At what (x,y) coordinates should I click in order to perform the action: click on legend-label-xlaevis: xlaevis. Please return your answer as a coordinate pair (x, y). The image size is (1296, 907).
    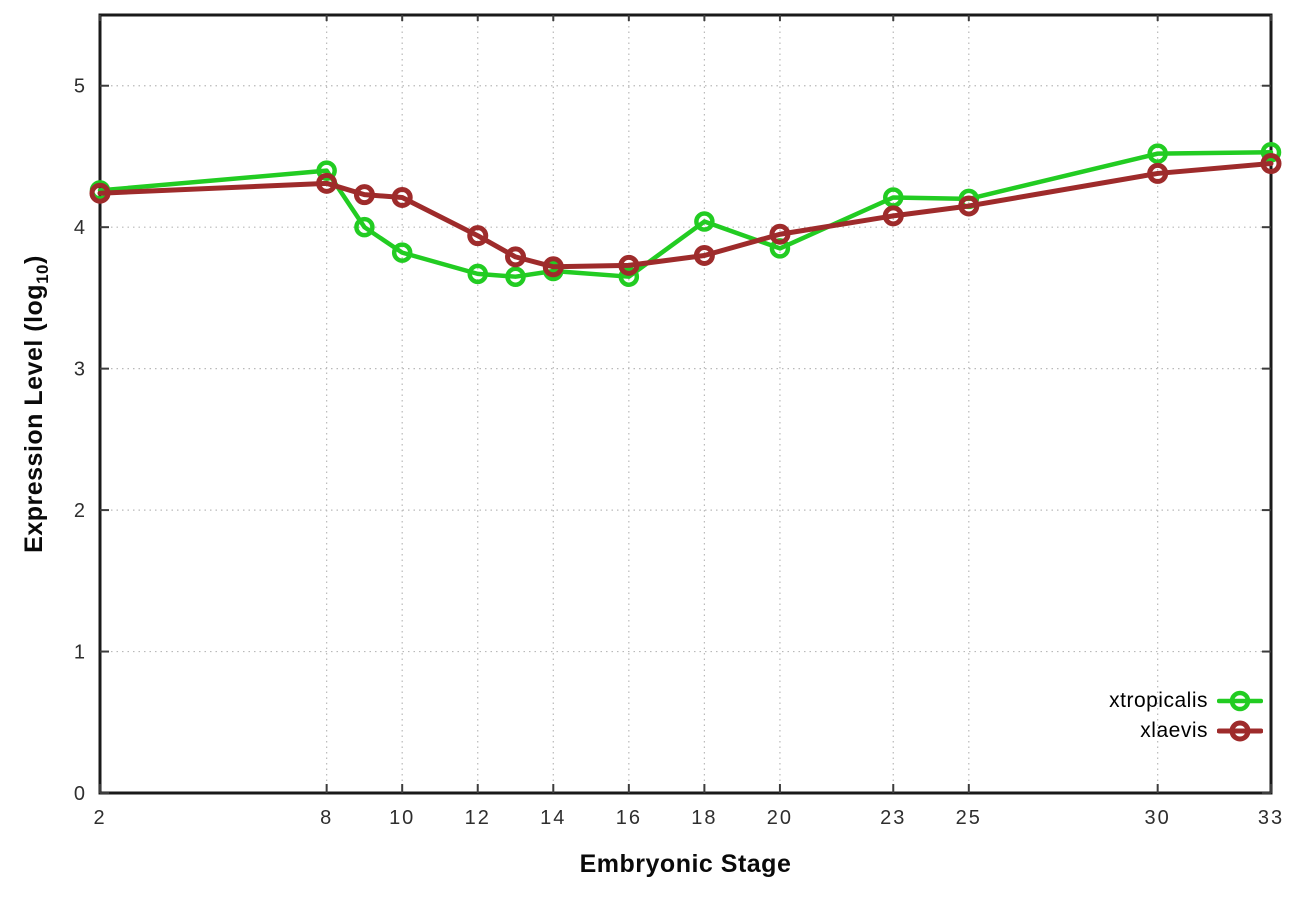
    Looking at the image, I should click on (1174, 730).